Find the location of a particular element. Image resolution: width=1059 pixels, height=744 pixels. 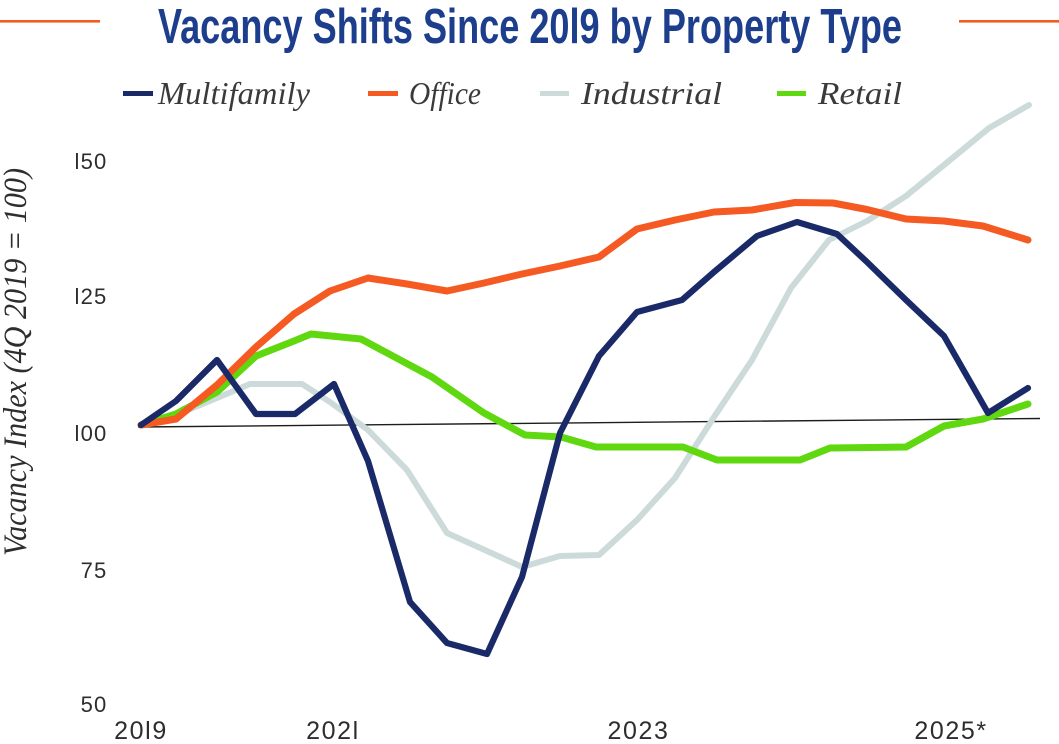

svg-text: Industrial is located at coordinates (651, 93).